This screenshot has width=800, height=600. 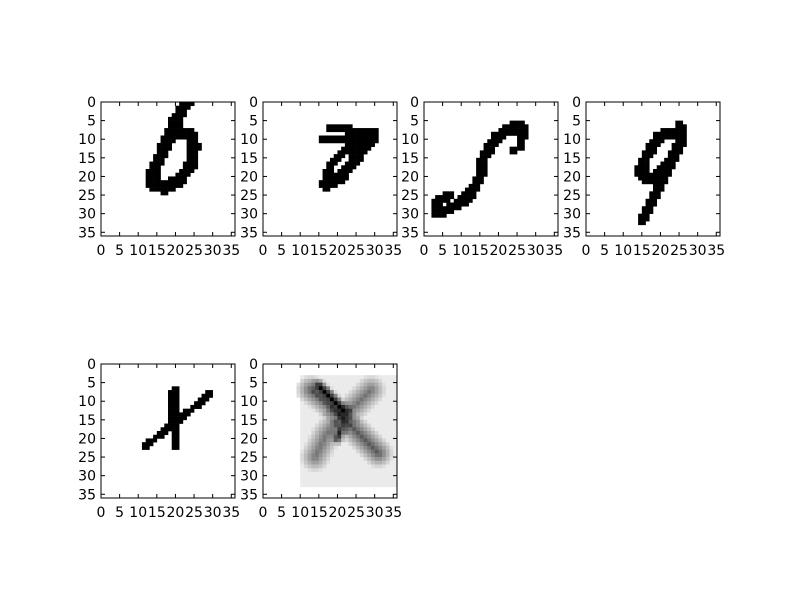 What do you see at coordinates (119, 513) in the screenshot?
I see `x-tick-label: 5` at bounding box center [119, 513].